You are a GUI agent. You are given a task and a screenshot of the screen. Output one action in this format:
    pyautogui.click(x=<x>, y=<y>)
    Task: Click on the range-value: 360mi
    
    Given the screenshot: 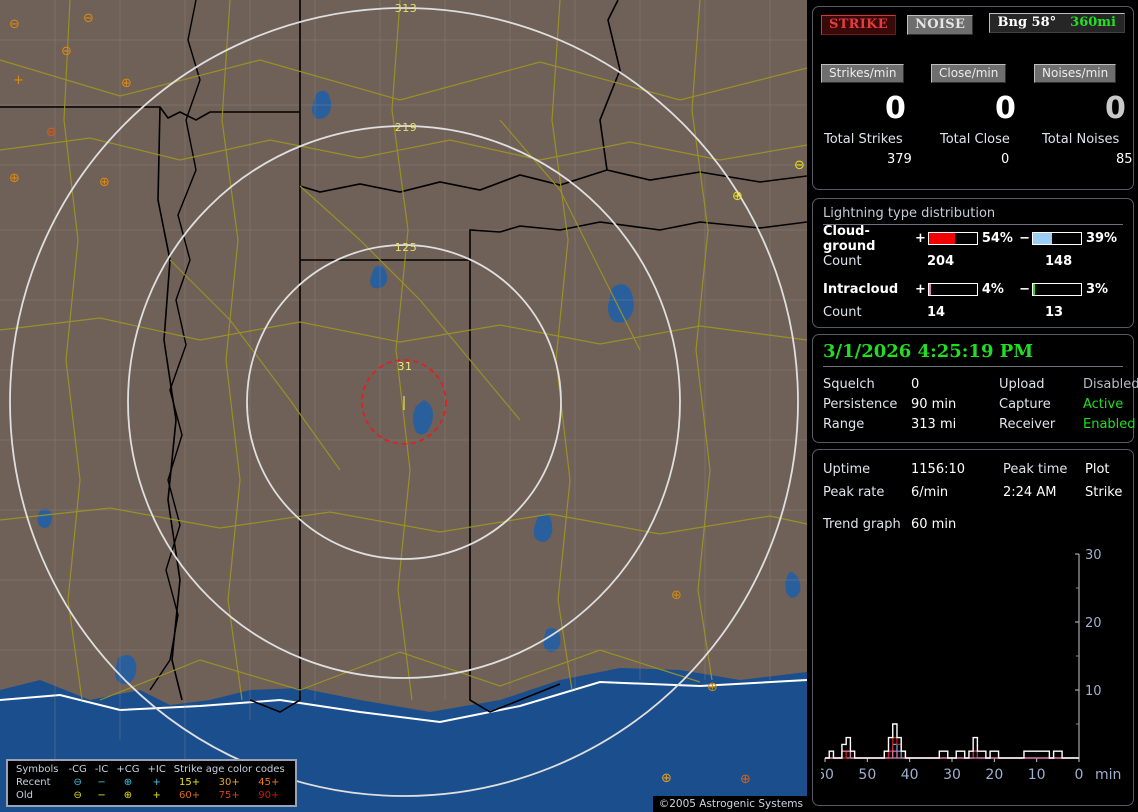 What is the action you would take?
    pyautogui.click(x=1093, y=22)
    